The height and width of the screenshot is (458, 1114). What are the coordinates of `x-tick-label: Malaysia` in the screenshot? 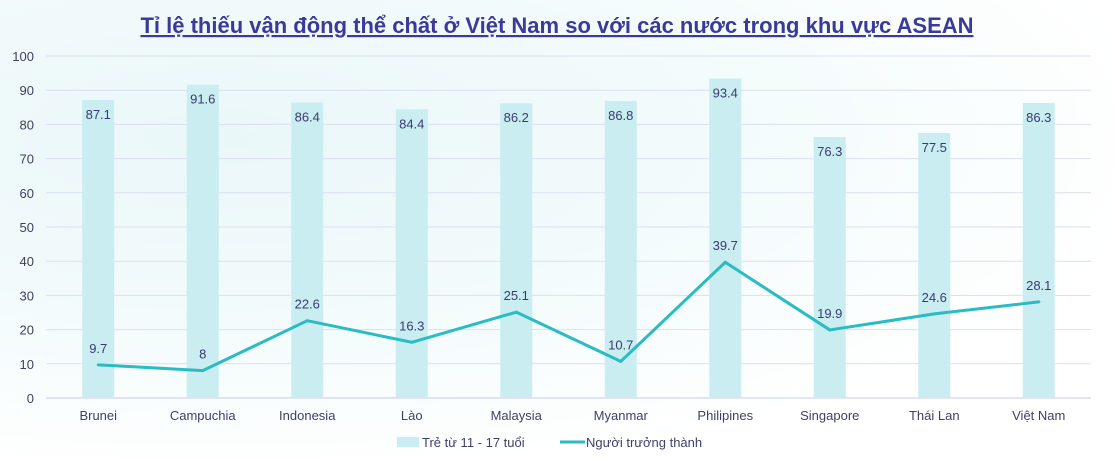 It's located at (517, 415).